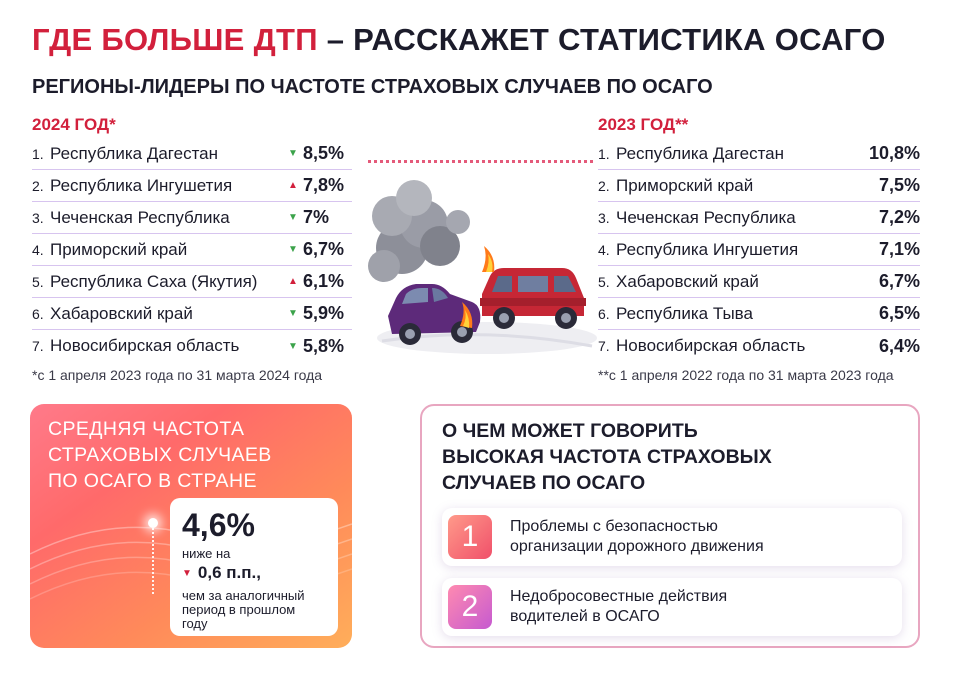  I want to click on region-value: 7,5%, so click(899, 185).